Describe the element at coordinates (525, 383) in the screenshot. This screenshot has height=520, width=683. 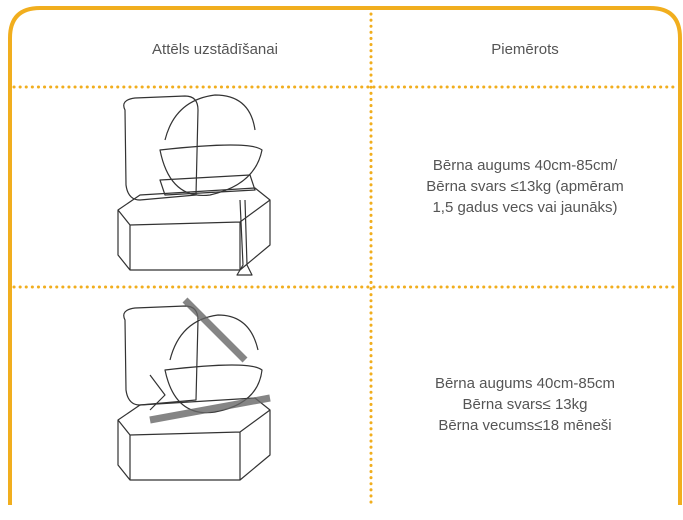
I see `cell-text: Bērna augums 40cm-85cm` at that location.